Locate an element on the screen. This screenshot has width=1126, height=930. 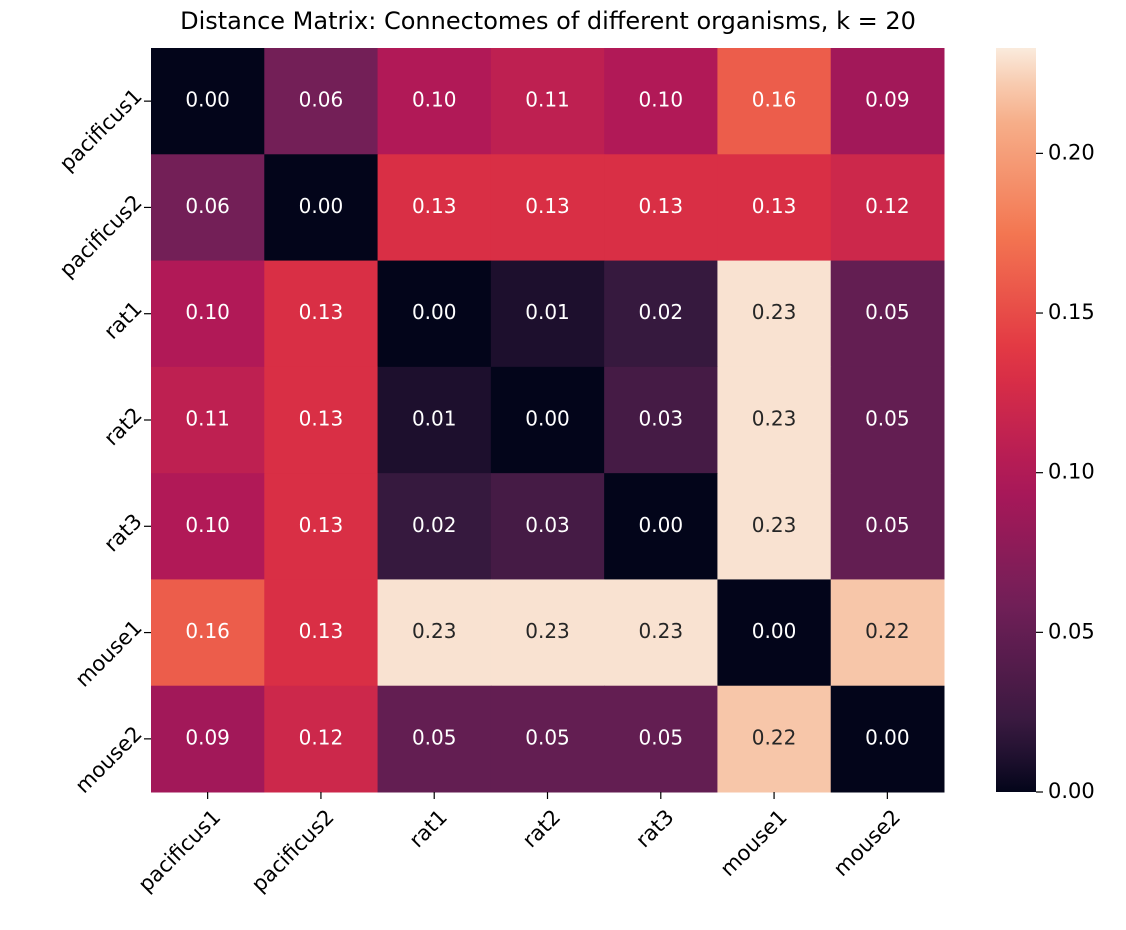
colorbar-tick-label: 0.05 is located at coordinates (1071, 631).